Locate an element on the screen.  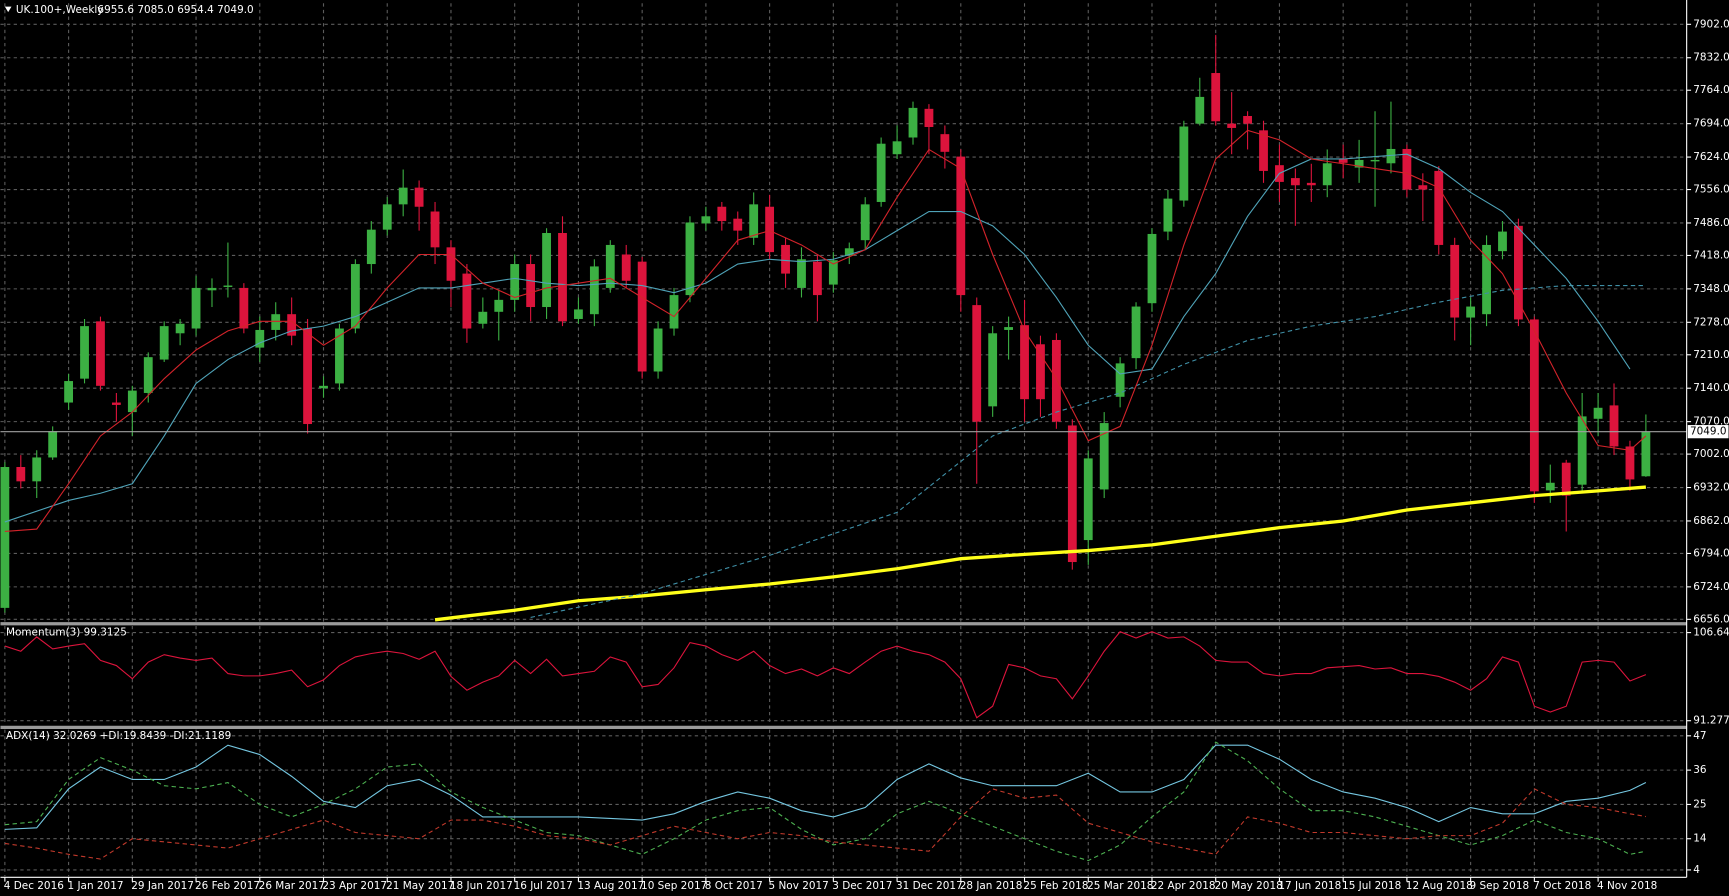
current-price-box is located at coordinates (1708, 432).